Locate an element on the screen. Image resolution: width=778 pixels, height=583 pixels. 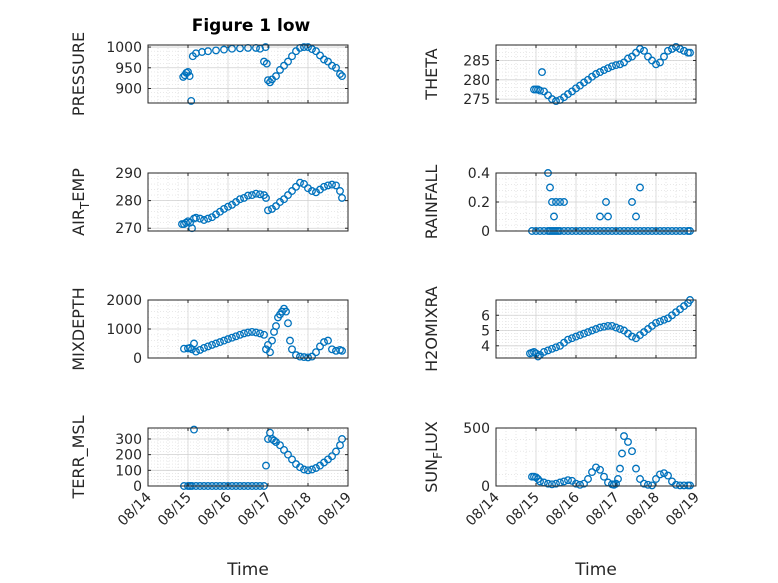
y-axis-label: MIXDEPTH is located at coordinates (78, 328).